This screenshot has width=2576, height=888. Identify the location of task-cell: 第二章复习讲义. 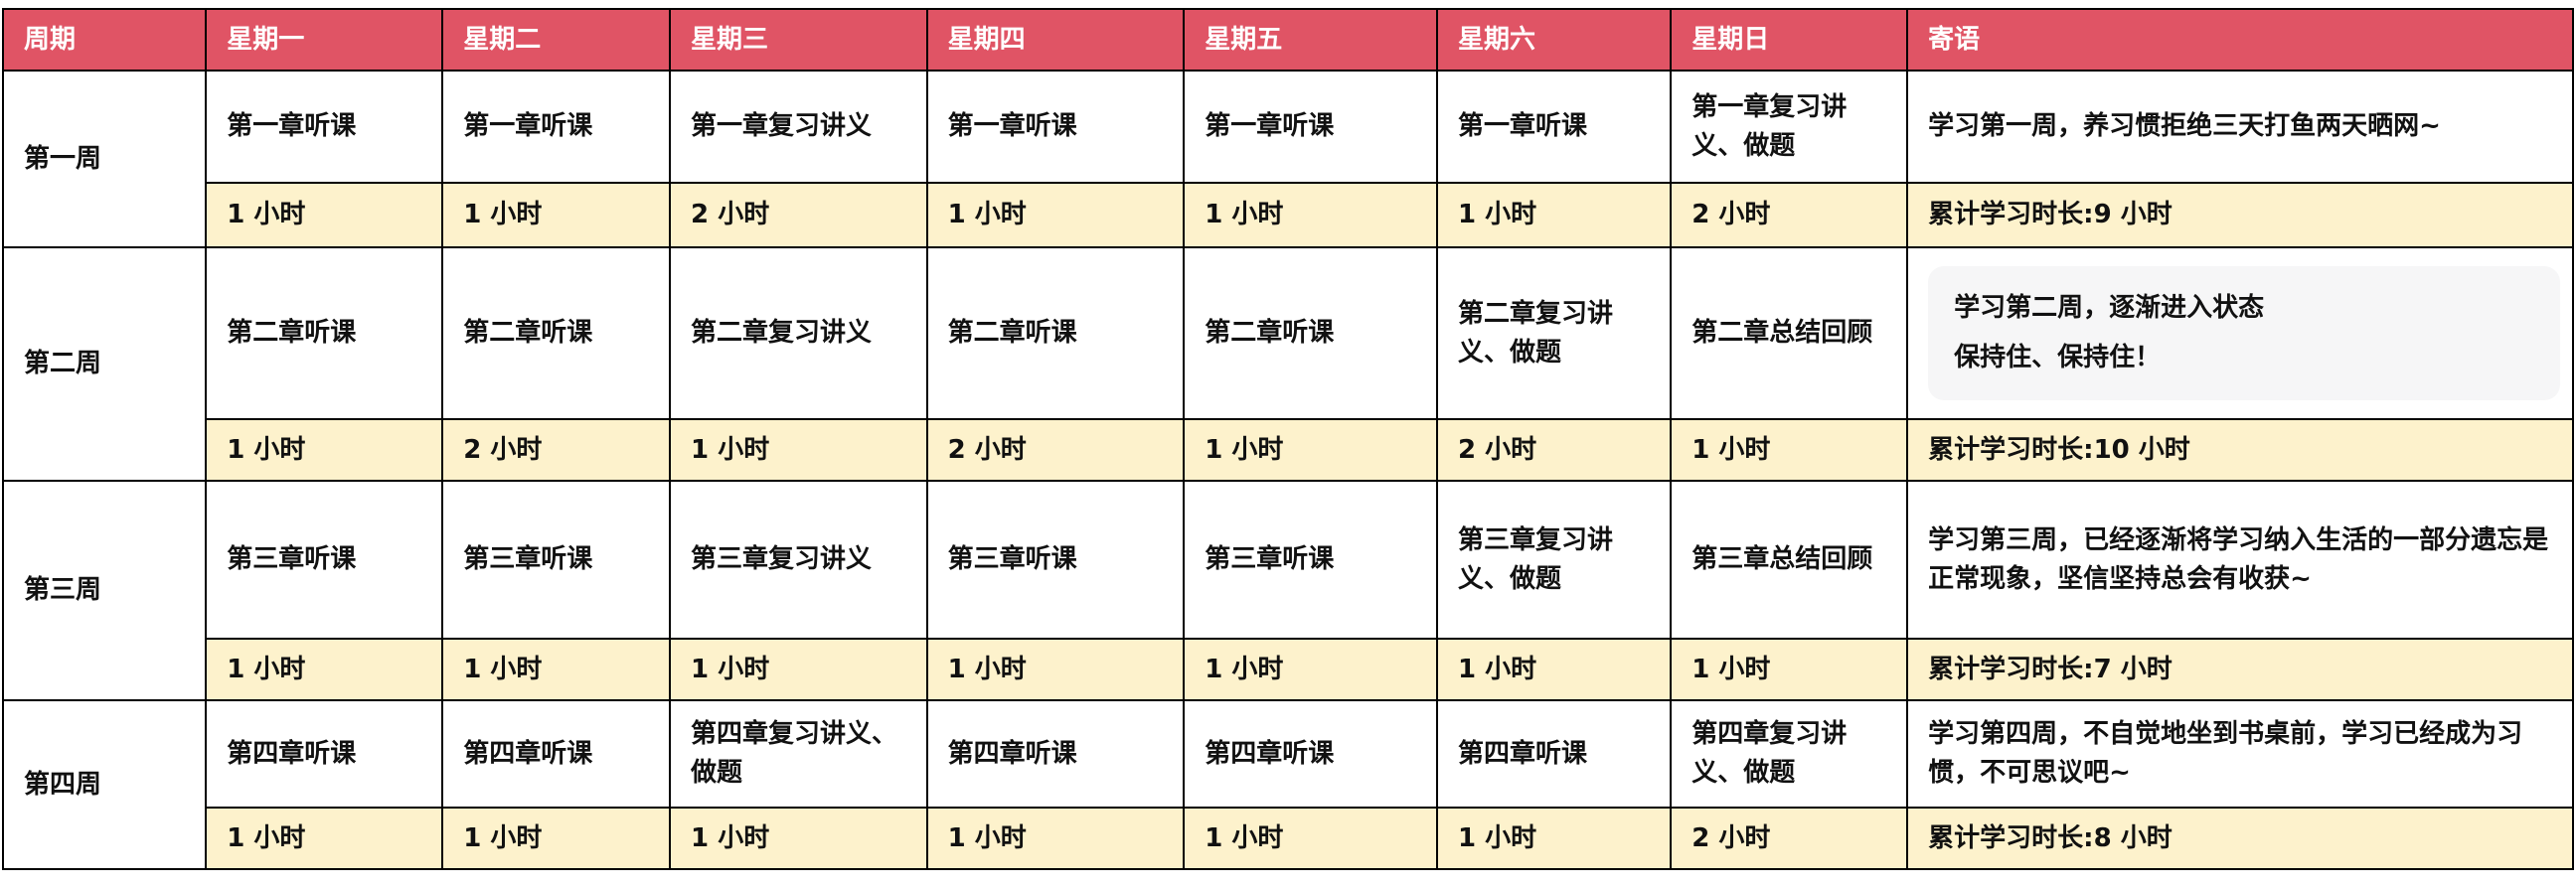
(798, 333).